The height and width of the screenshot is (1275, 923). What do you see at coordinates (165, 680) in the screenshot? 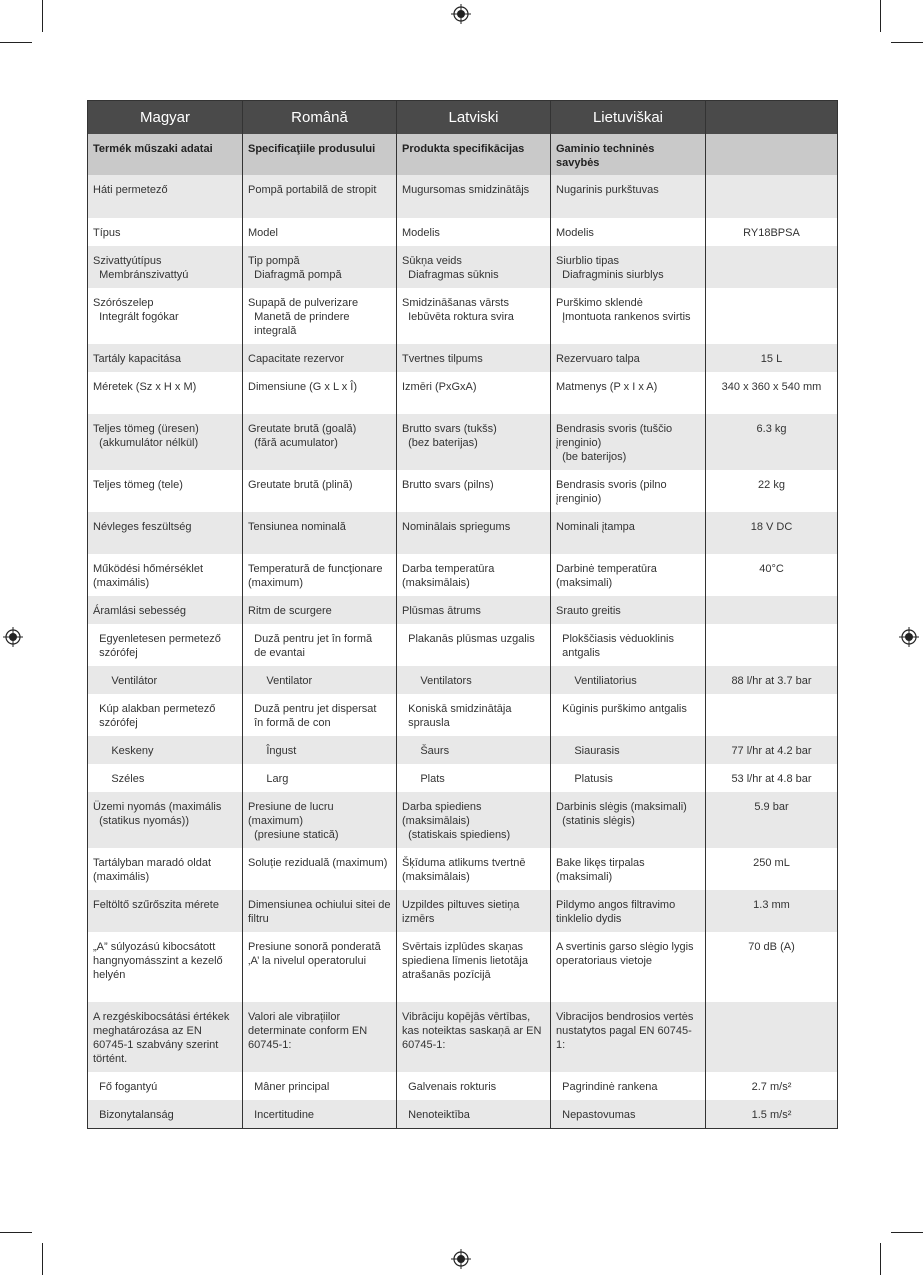
I see `spec-label: Ventilátor` at bounding box center [165, 680].